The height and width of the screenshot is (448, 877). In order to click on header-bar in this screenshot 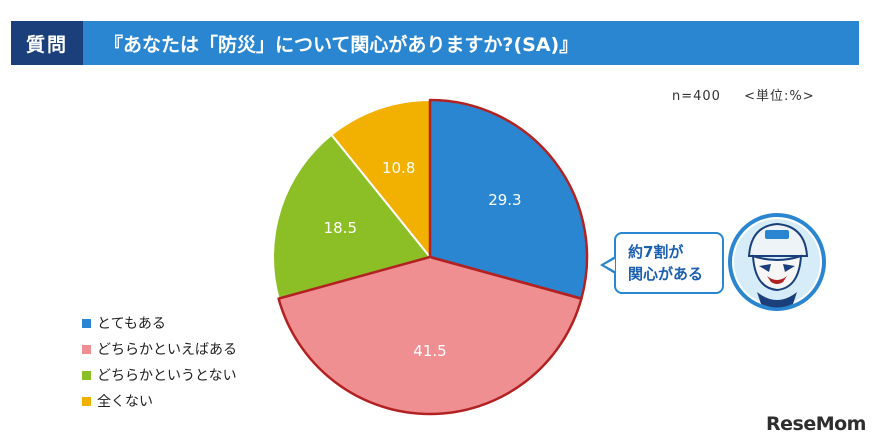, I will do `click(435, 43)`.